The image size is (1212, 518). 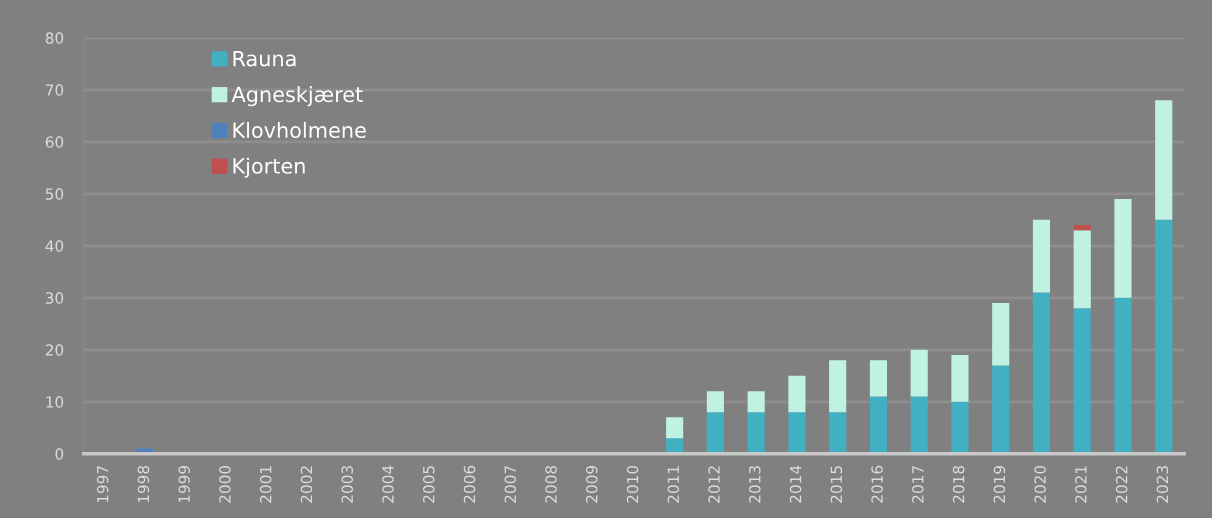 What do you see at coordinates (1162, 484) in the screenshot?
I see `x-tick-label: 2023` at bounding box center [1162, 484].